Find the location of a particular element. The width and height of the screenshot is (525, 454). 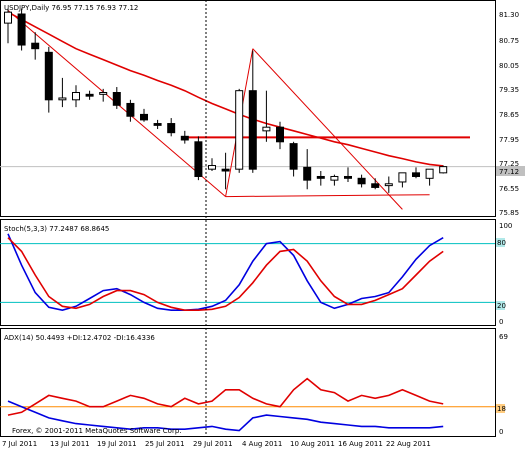

time-tick: 7 Jul 2011 is located at coordinates (19, 444).